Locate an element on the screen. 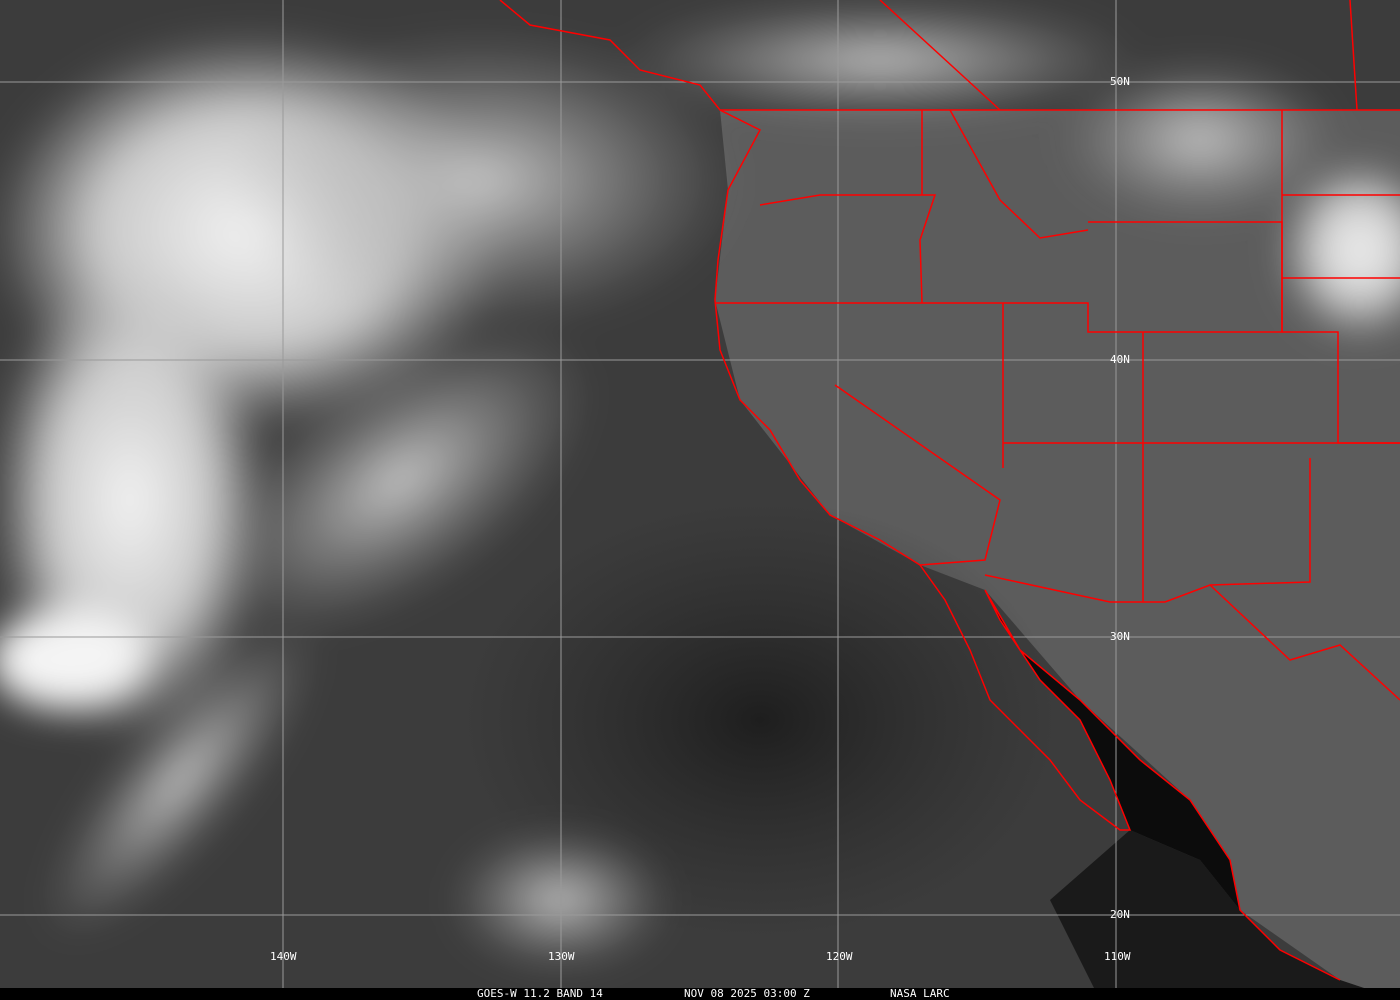 This screenshot has height=1000, width=1400. lon-label-130w: 130W is located at coordinates (561, 956).